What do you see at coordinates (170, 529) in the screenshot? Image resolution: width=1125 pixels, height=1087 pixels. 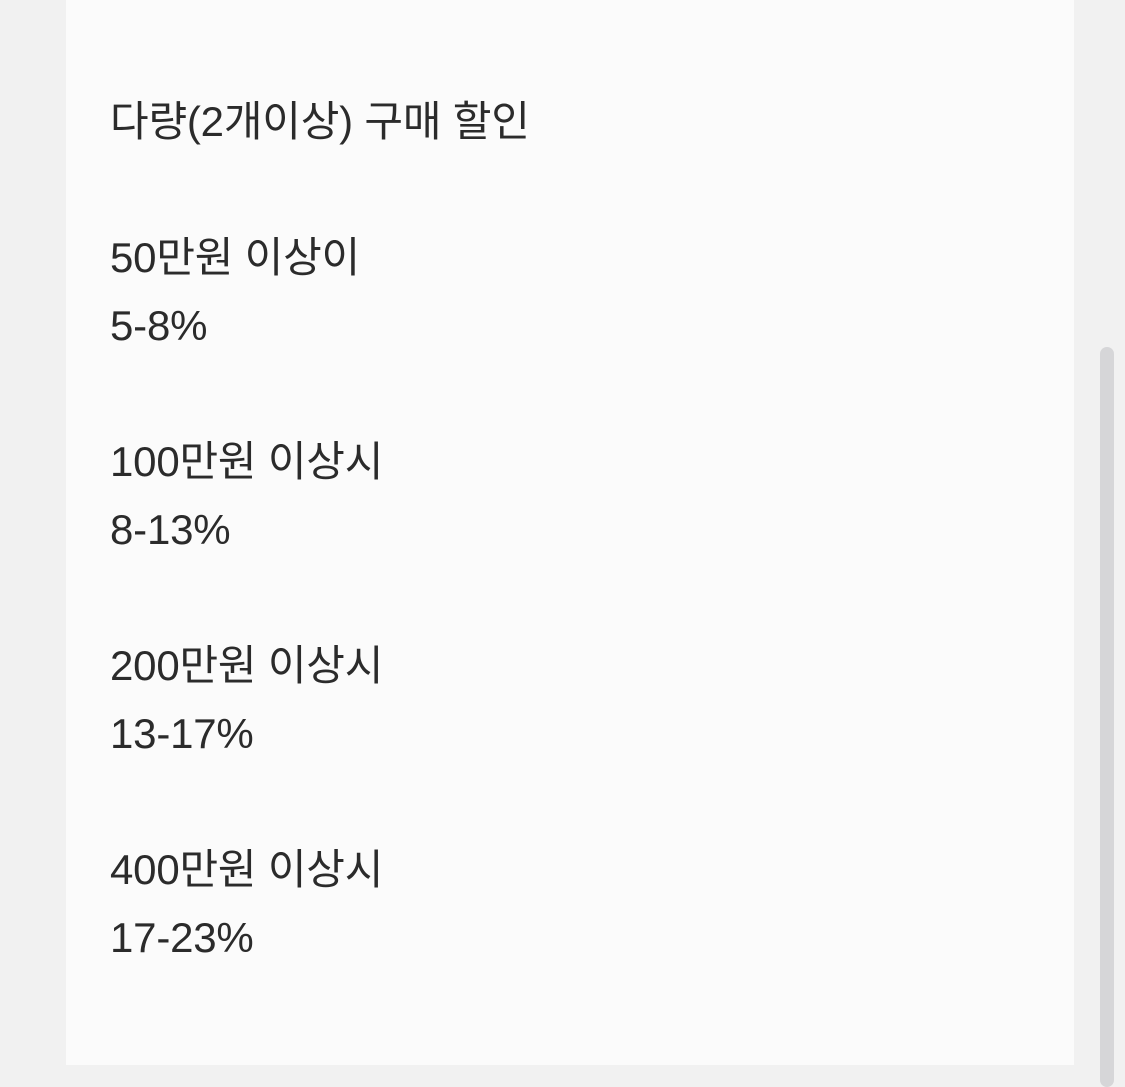 I see `tier-rate-value: 8-13%` at bounding box center [170, 529].